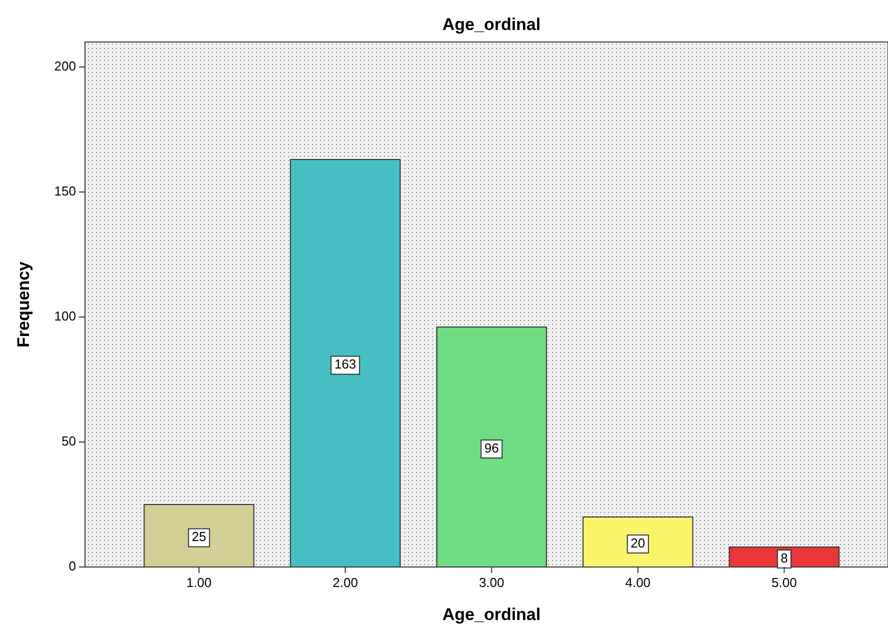  Describe the element at coordinates (69, 440) in the screenshot. I see `y-tick-label: 50` at that location.